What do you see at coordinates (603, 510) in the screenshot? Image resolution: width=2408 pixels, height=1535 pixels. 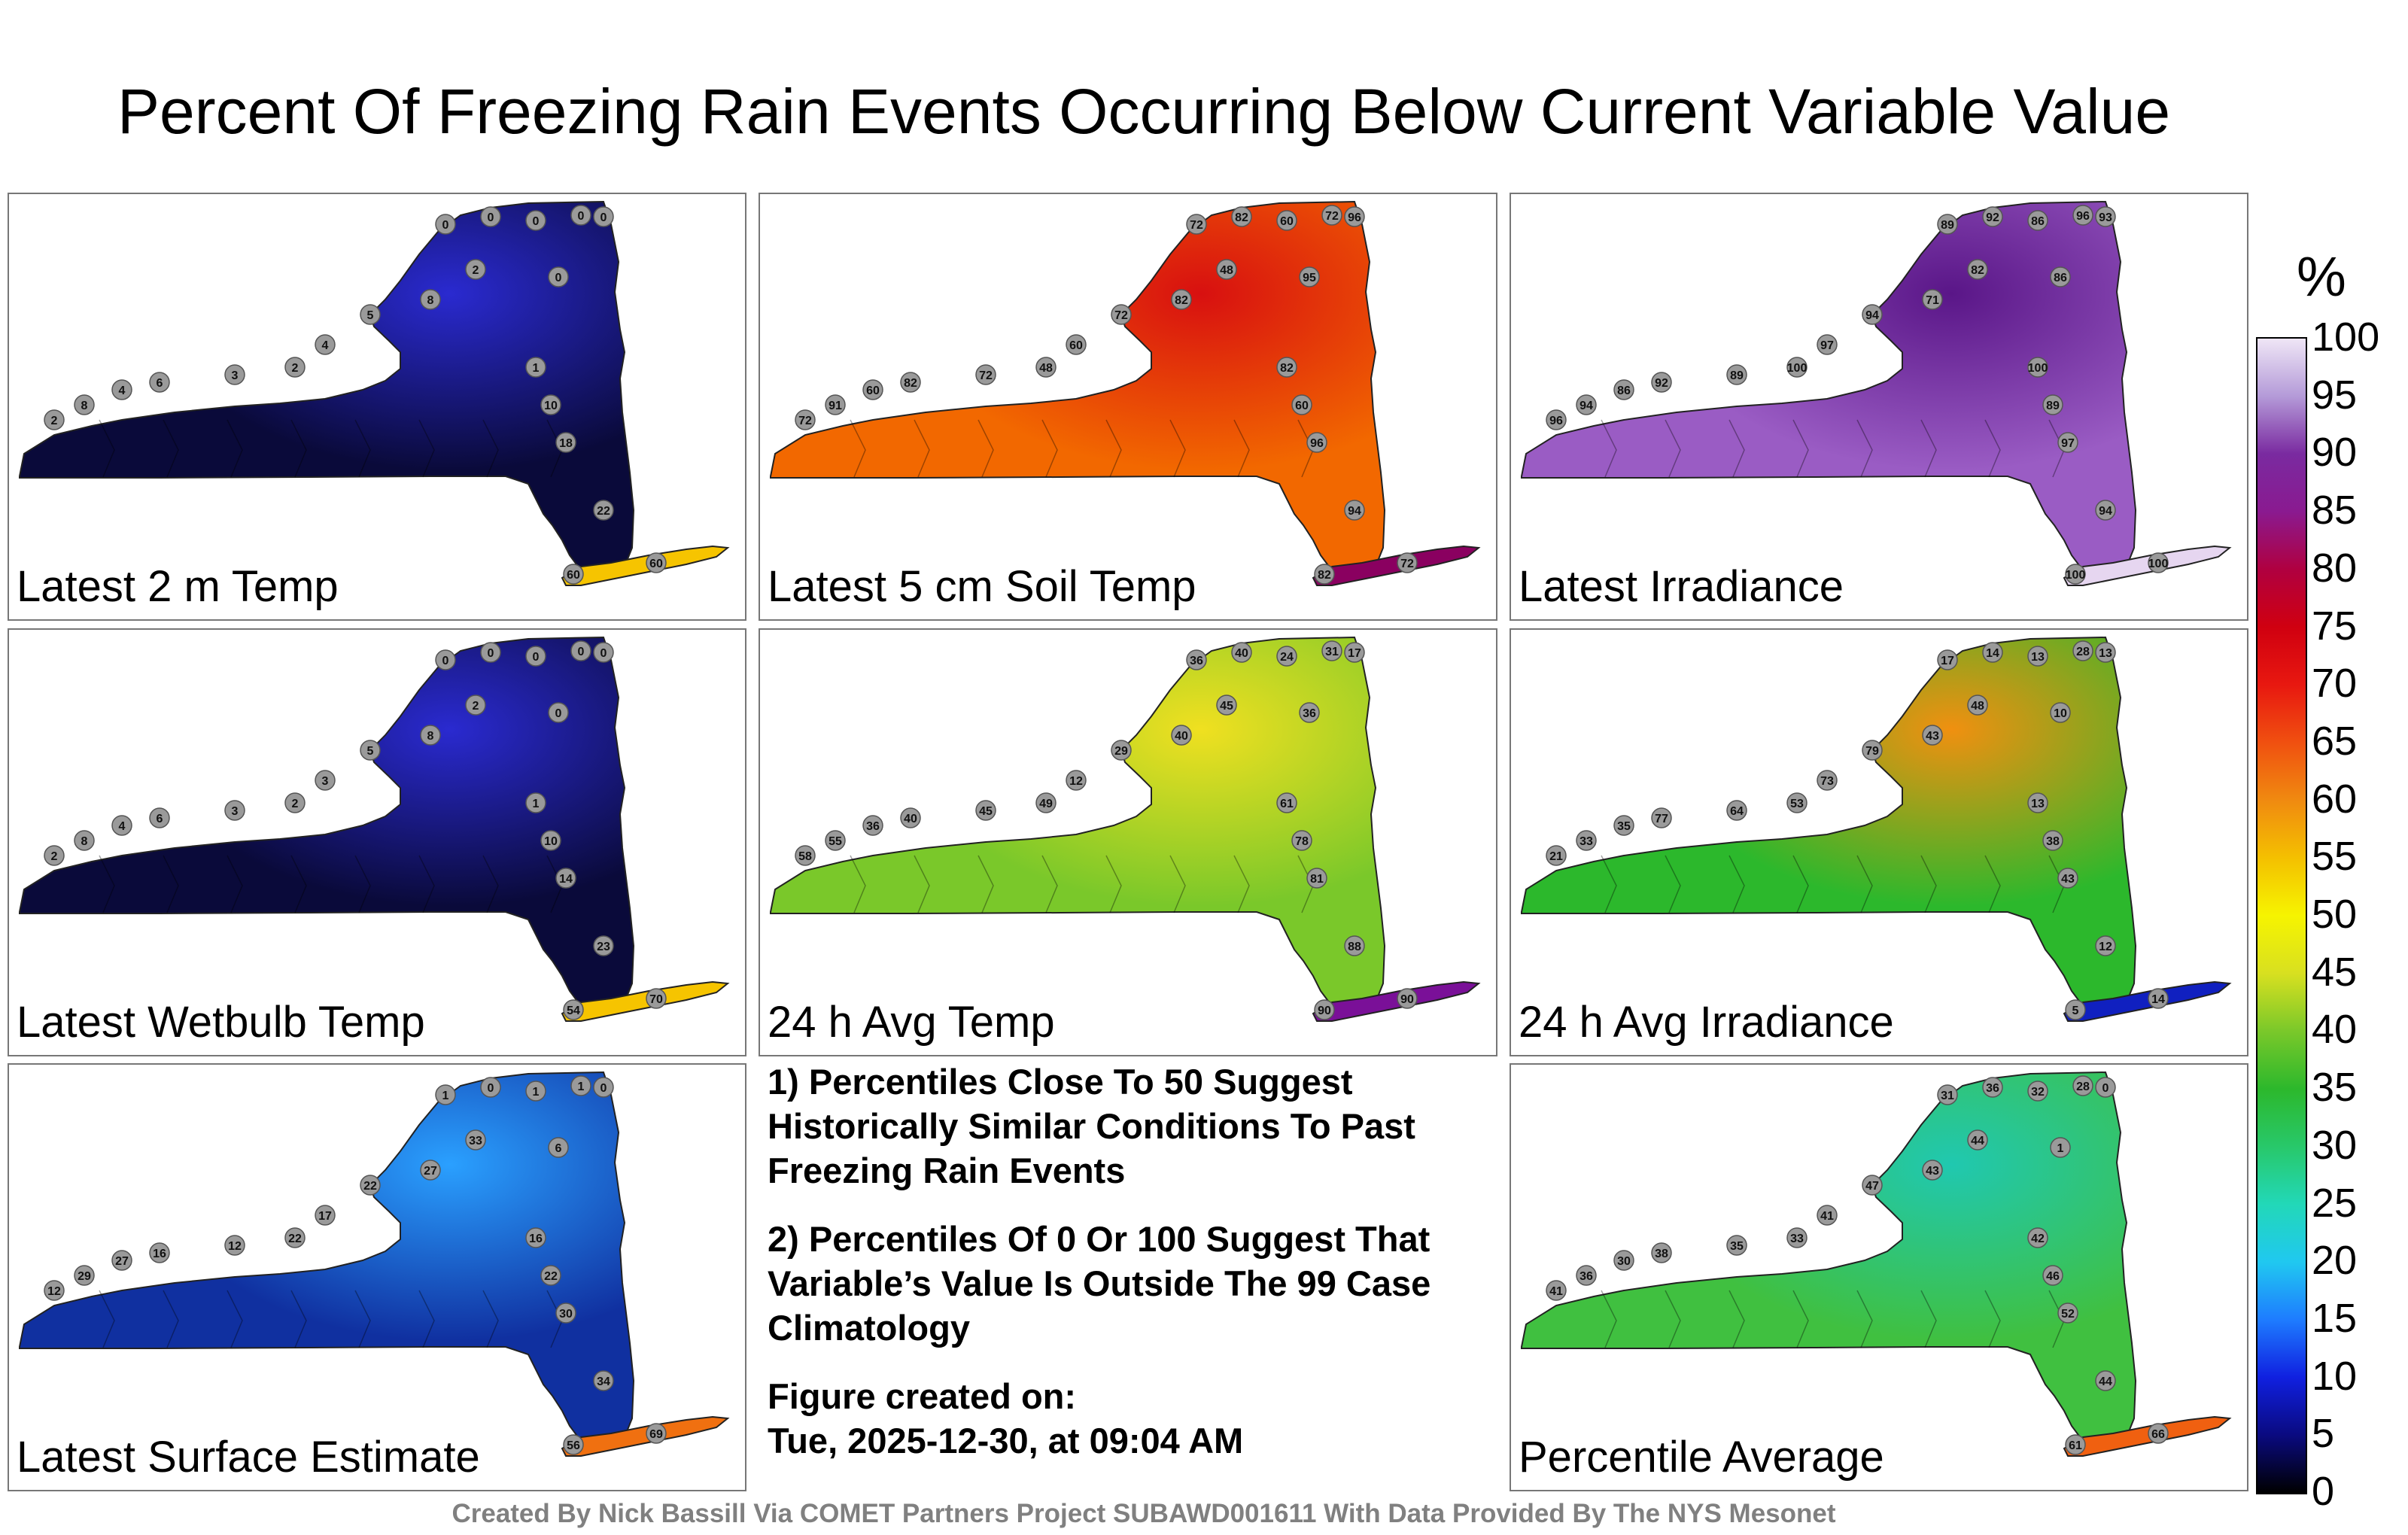 I see `station-marker: 22` at bounding box center [603, 510].